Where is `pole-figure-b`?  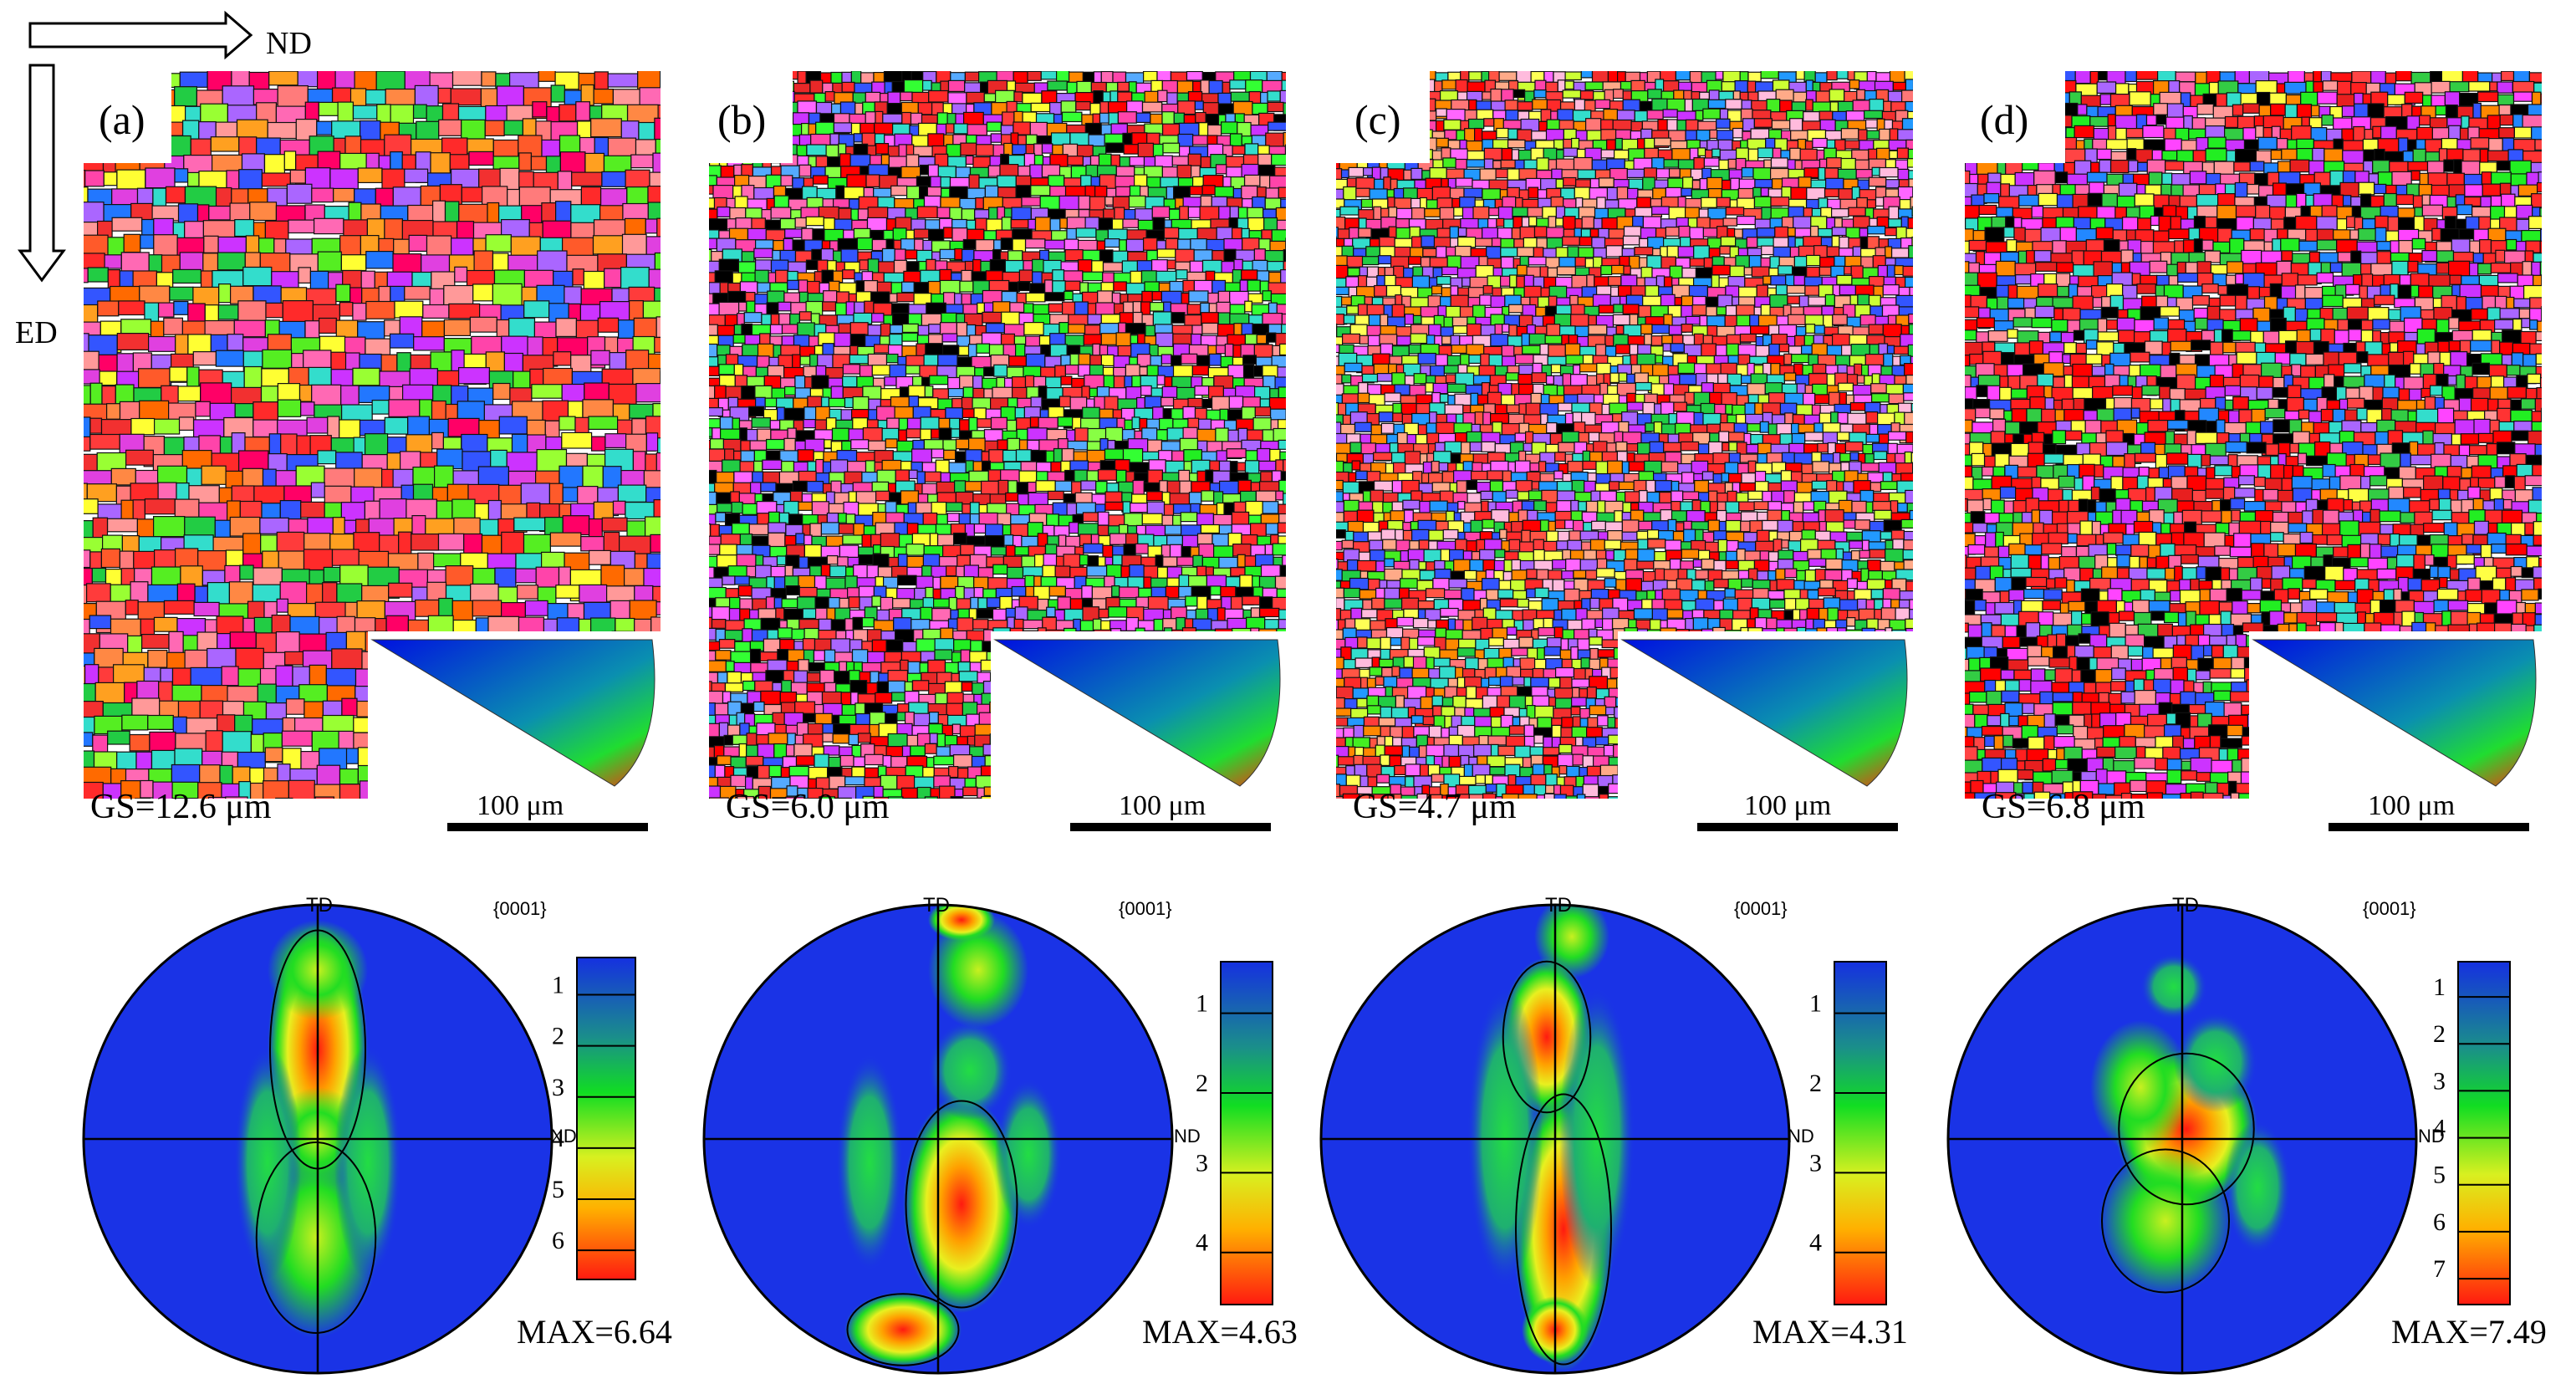
pole-figure-b is located at coordinates (938, 1139).